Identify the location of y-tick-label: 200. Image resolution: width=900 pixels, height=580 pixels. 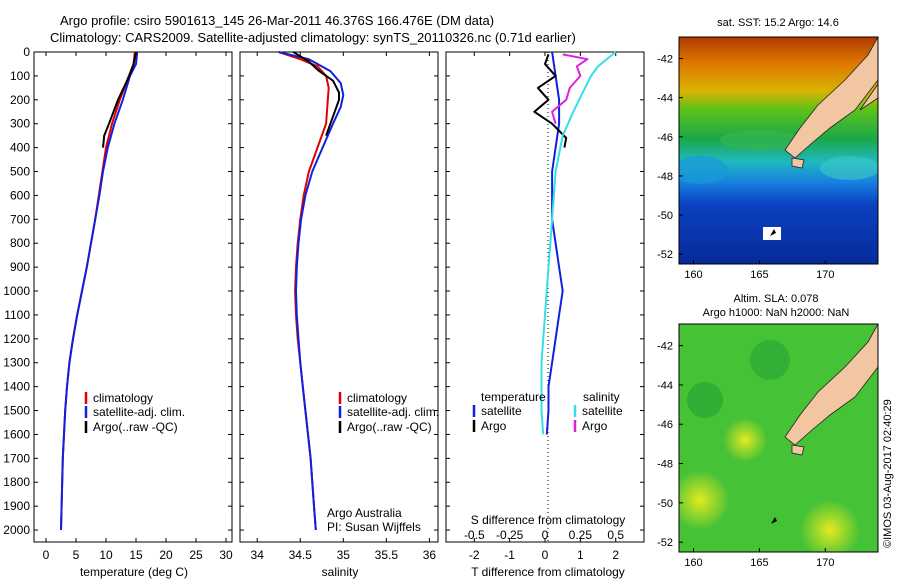
(20, 100).